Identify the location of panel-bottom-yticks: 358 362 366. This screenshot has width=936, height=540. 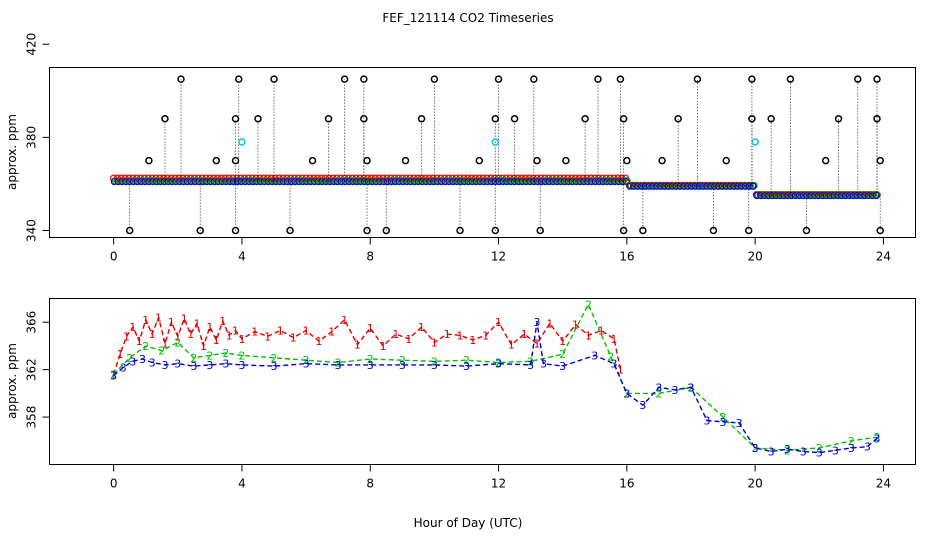
(37, 370).